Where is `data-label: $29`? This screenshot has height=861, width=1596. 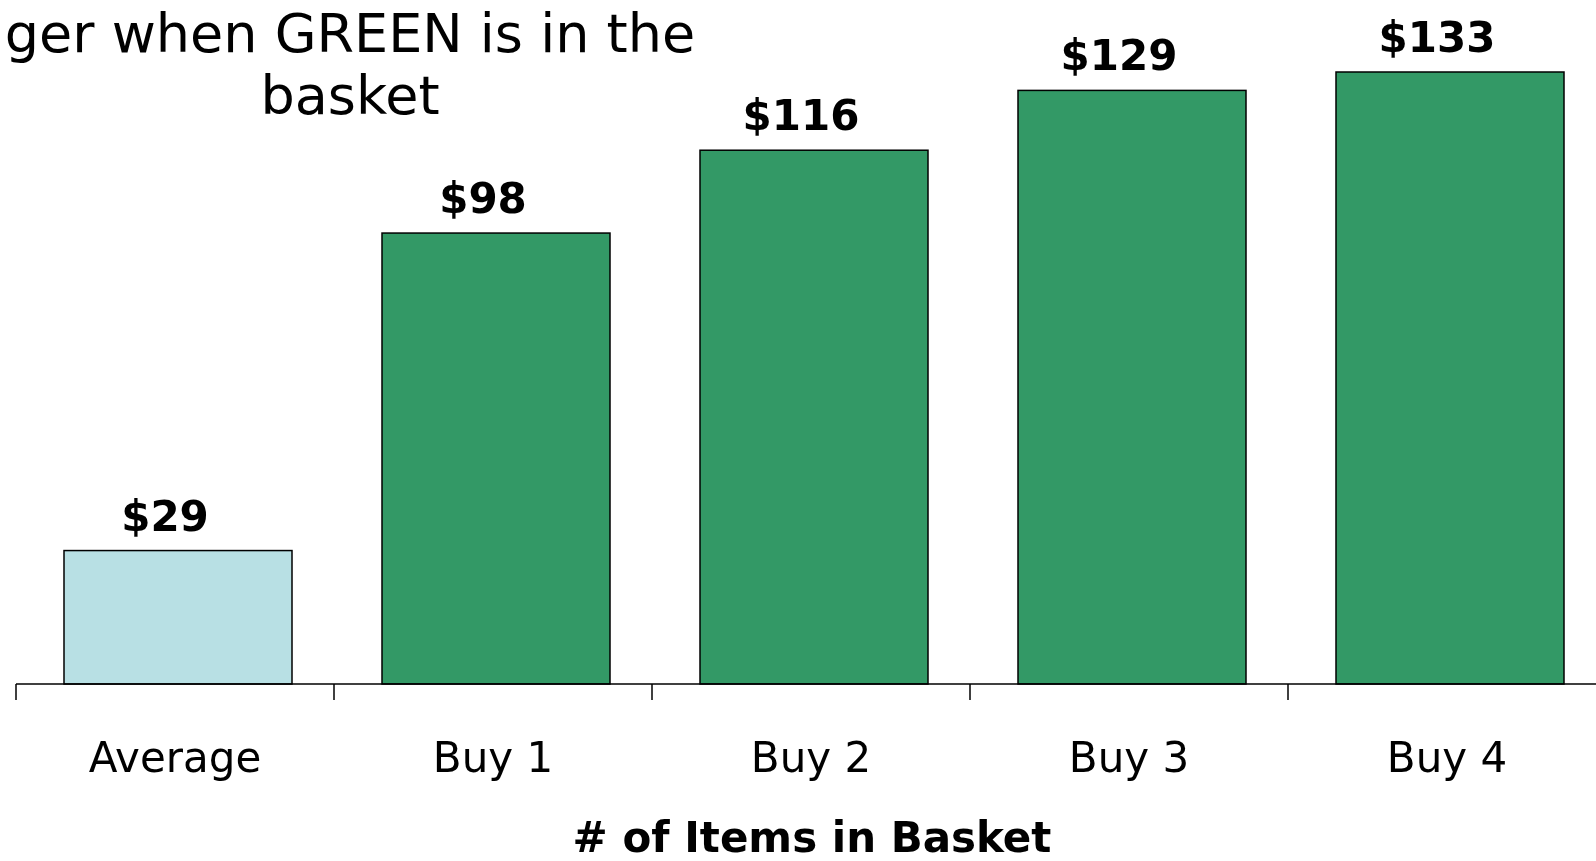 data-label: $29 is located at coordinates (165, 516).